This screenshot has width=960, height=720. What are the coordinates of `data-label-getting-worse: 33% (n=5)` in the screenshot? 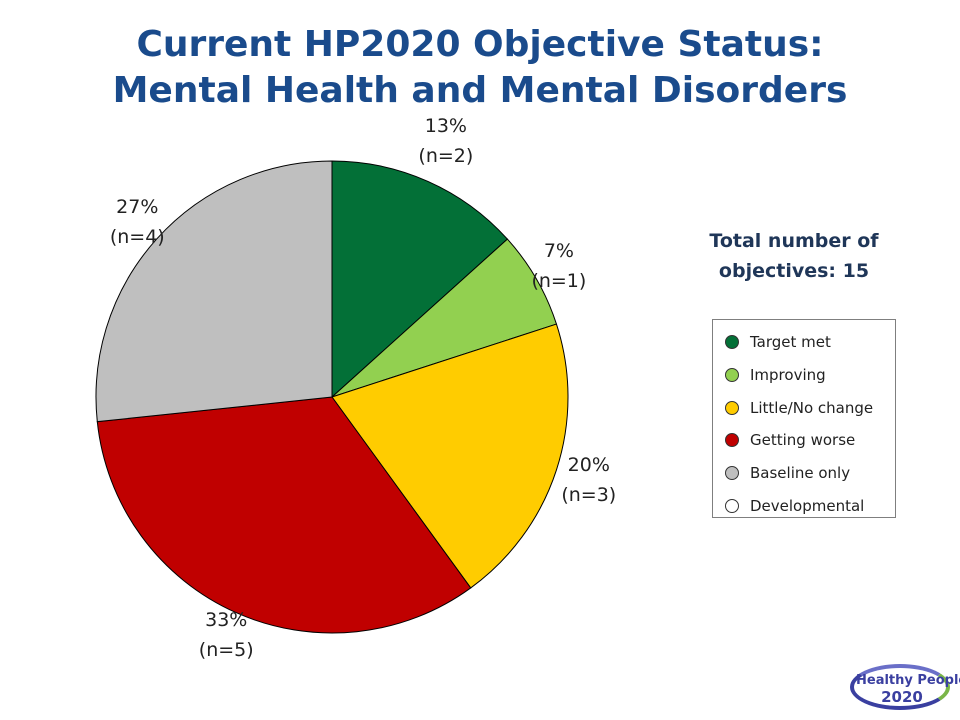 It's located at (226, 635).